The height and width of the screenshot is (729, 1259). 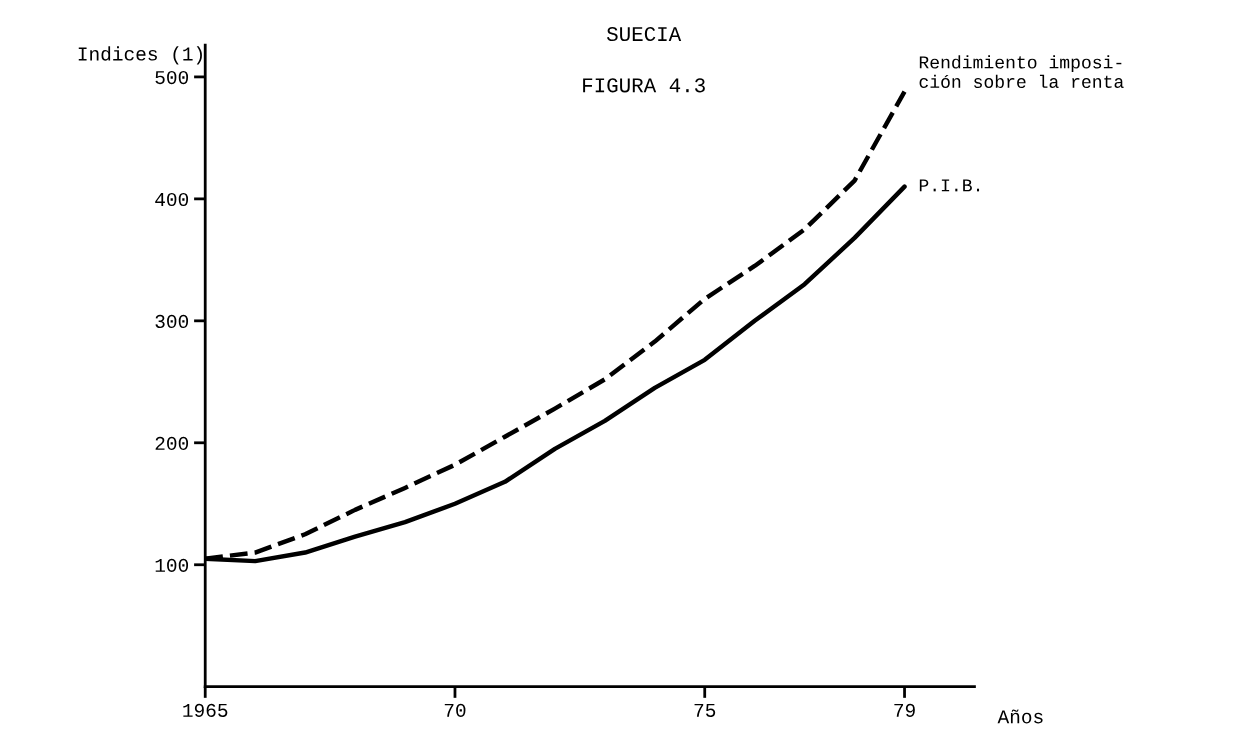 What do you see at coordinates (172, 443) in the screenshot?
I see `y-tick-label: 200` at bounding box center [172, 443].